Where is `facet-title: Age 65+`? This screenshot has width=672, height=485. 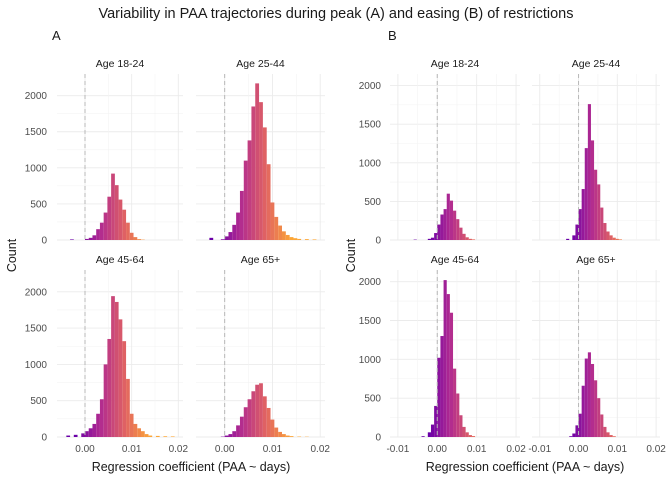 facet-title: Age 65+ is located at coordinates (260, 260).